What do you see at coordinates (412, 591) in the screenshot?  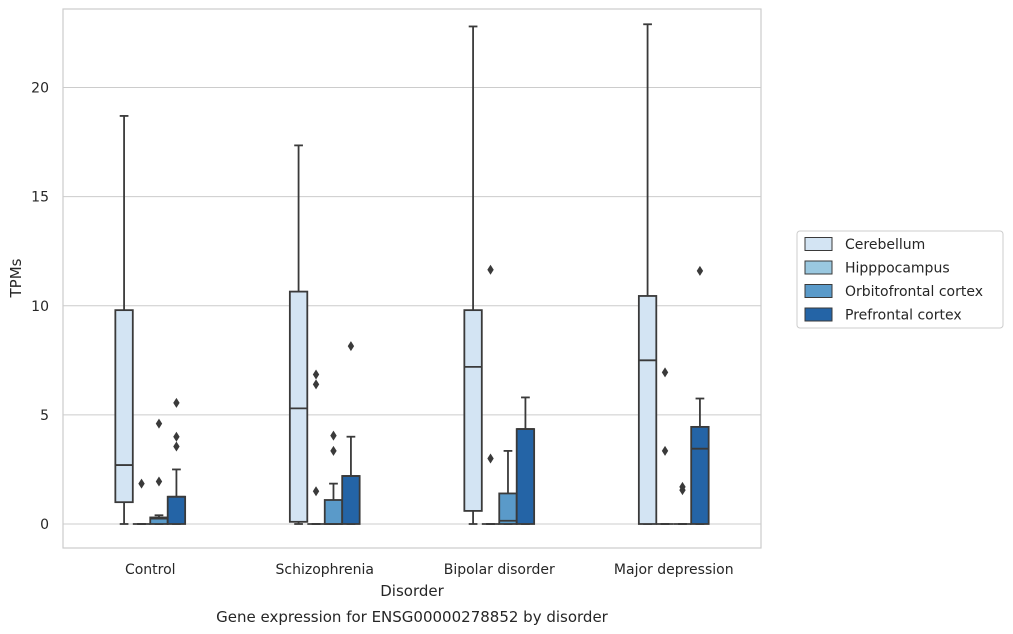 I see `x-axis-label: Disorder` at bounding box center [412, 591].